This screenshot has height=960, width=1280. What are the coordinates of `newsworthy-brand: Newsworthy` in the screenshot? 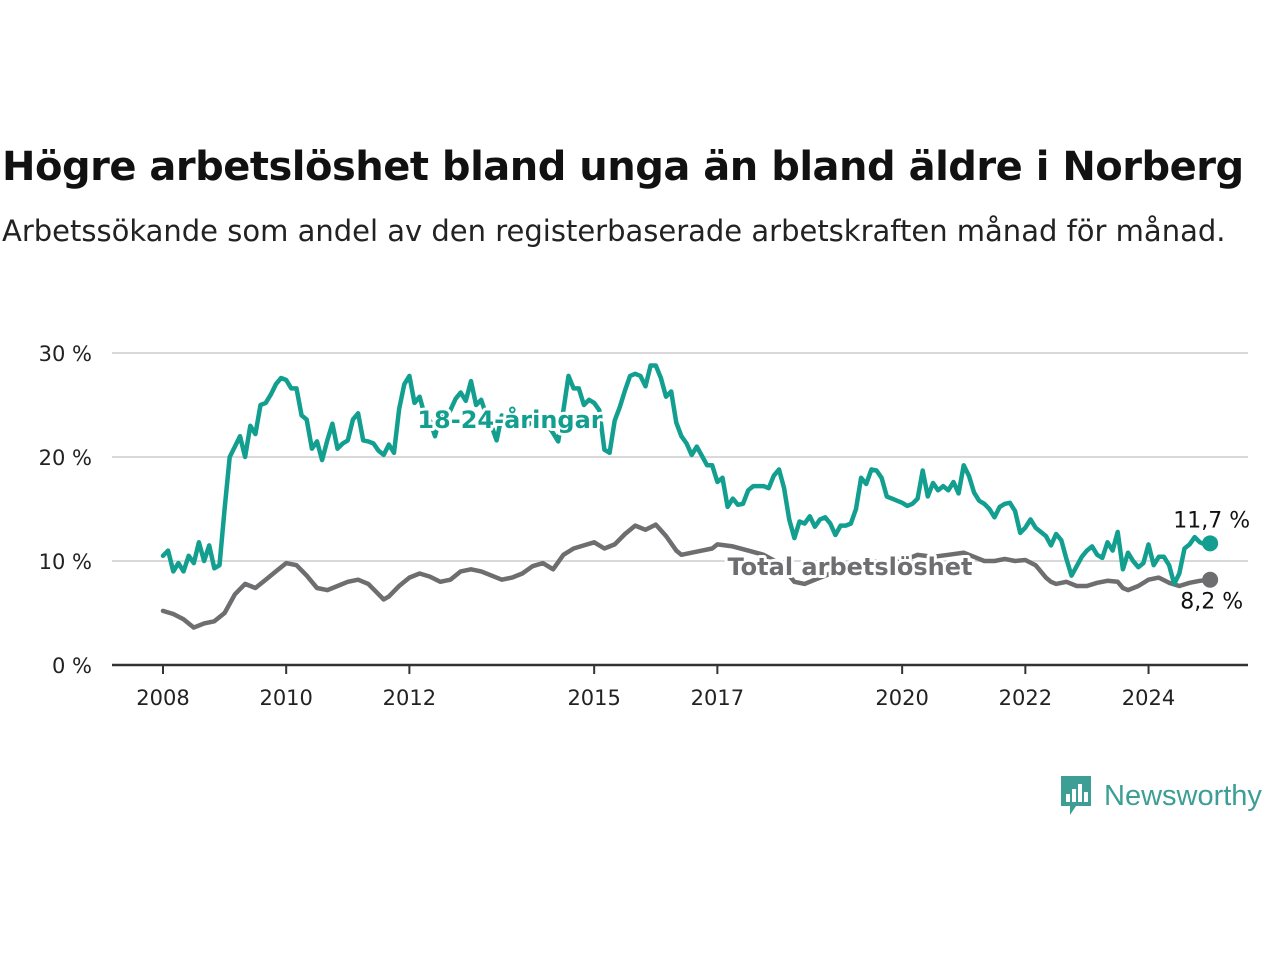 It's located at (1160, 796).